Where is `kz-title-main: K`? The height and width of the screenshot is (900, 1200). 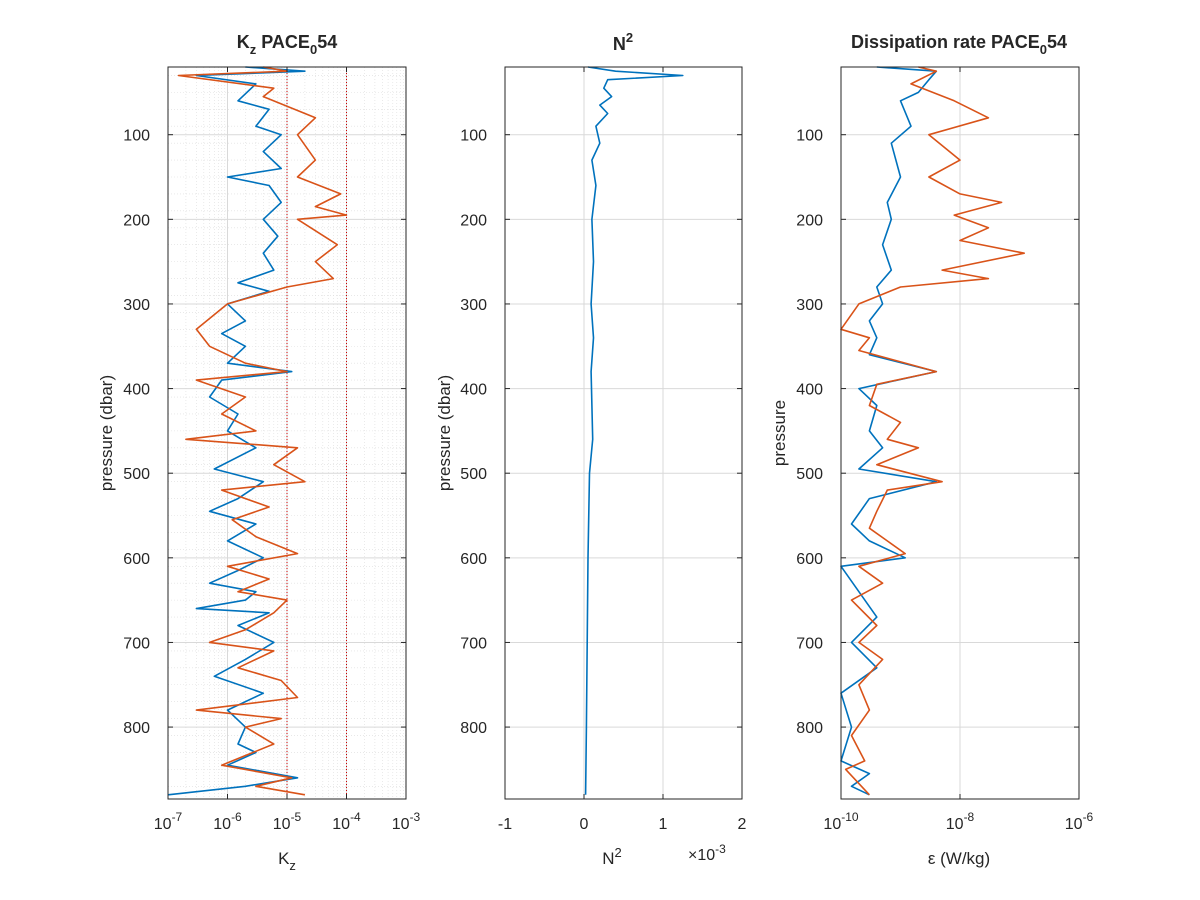 kz-title-main: K is located at coordinates (243, 42).